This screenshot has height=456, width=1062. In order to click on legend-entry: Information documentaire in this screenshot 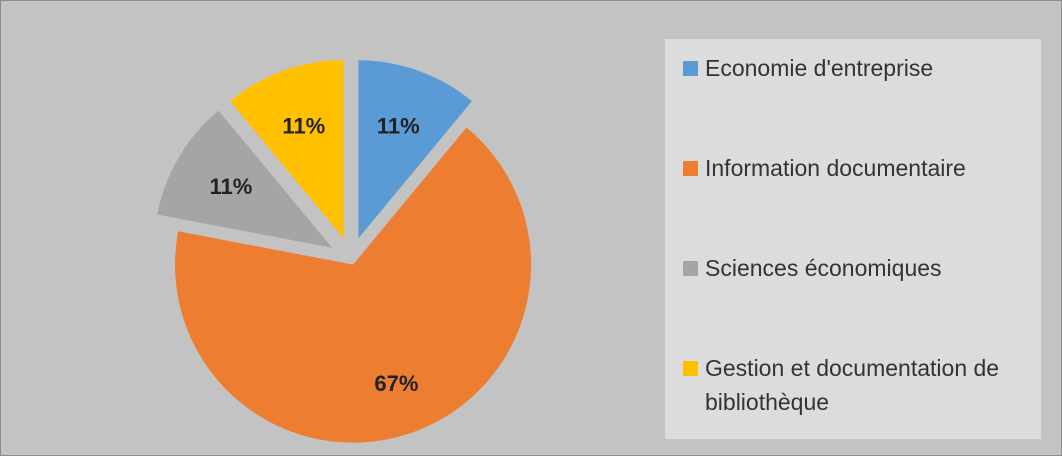, I will do `click(858, 168)`.